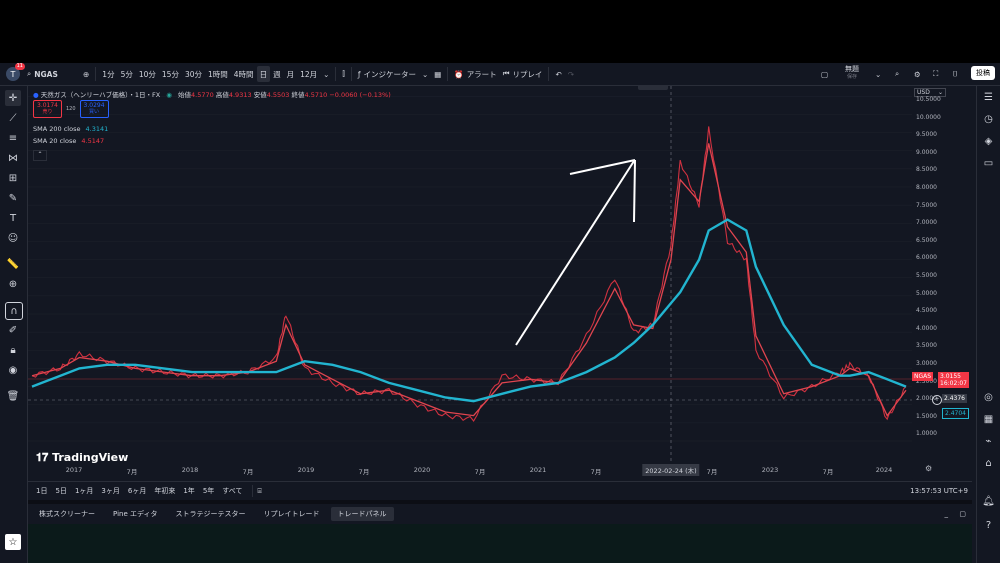 The height and width of the screenshot is (563, 1000). Describe the element at coordinates (13, 198) in the screenshot. I see `brush-tool: ✎` at that location.